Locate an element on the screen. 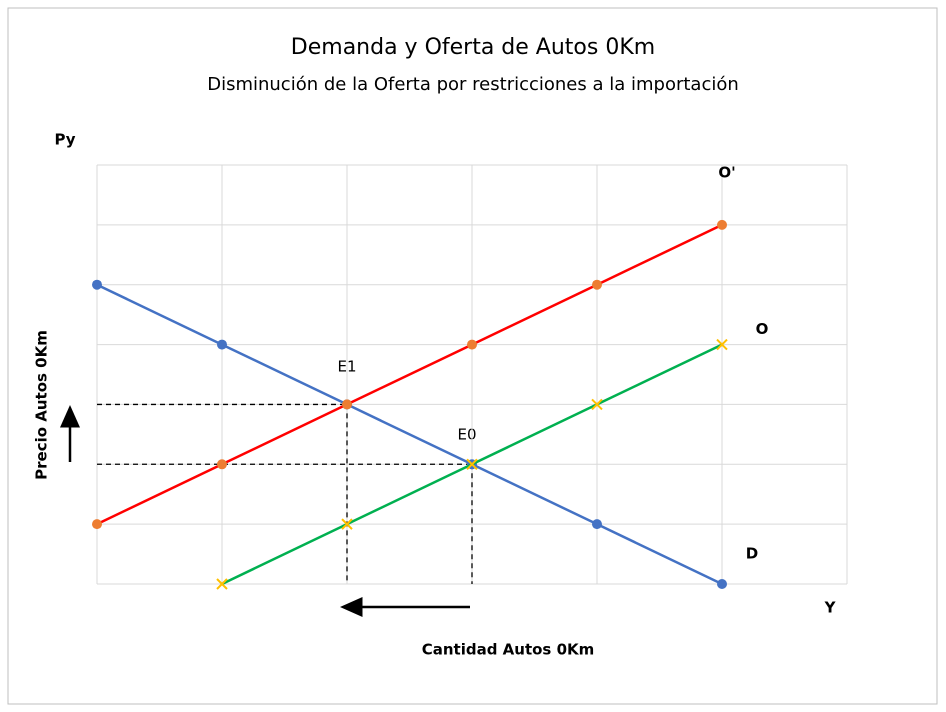 Image resolution: width=946 pixels, height=712 pixels. y-axis-label: Precio Autos 0Km is located at coordinates (42, 405).